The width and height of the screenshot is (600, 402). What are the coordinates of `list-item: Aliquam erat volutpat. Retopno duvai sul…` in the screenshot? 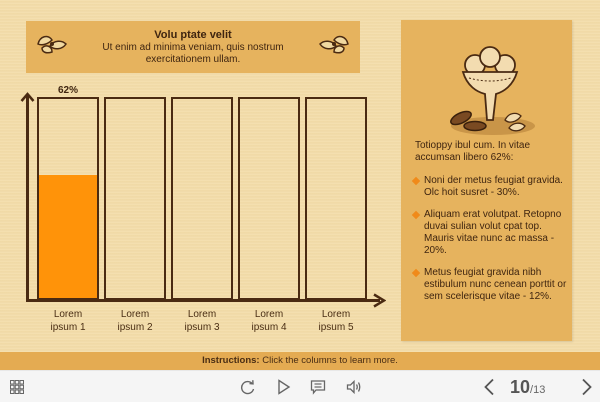 It's located at (489, 233).